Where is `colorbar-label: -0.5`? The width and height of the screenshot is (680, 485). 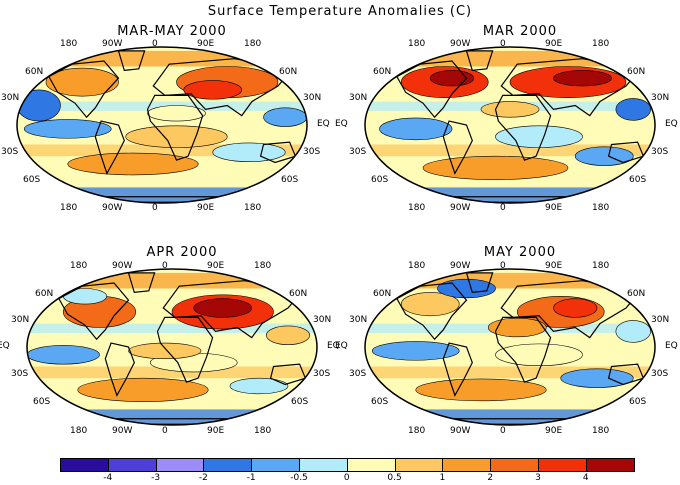
colorbar-label: -0.5 is located at coordinates (299, 478).